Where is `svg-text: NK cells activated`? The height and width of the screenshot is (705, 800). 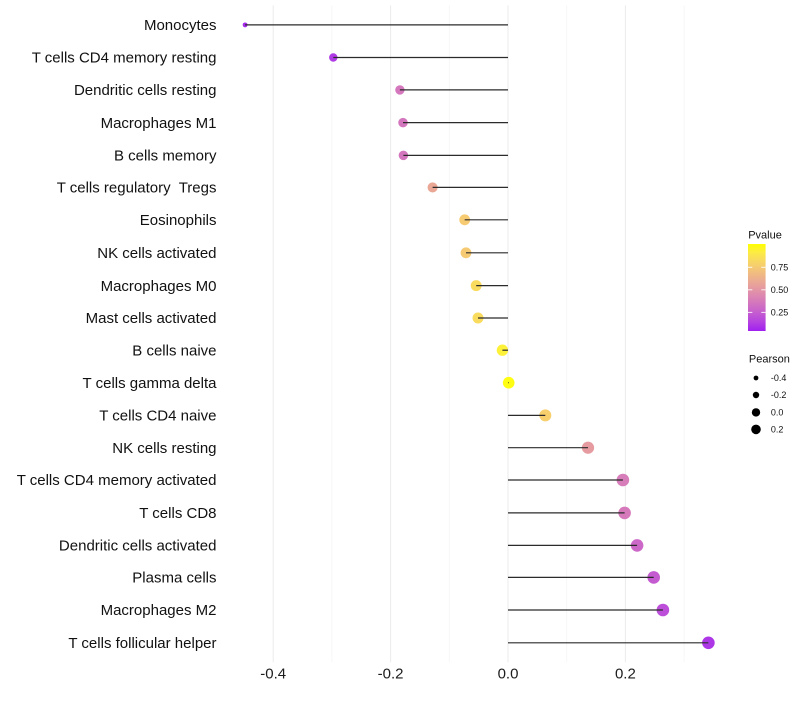
svg-text: NK cells activated is located at coordinates (156, 253).